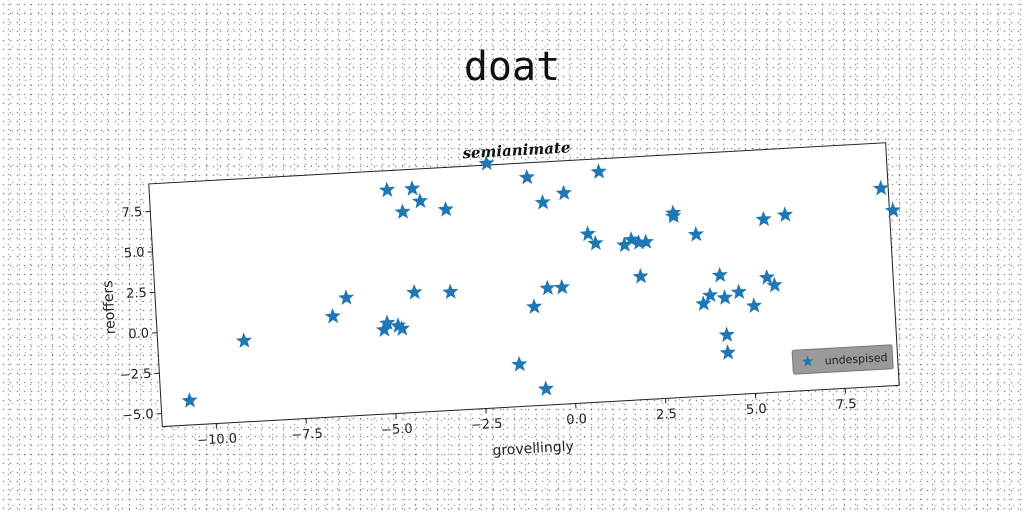 This screenshot has width=1024, height=512. Describe the element at coordinates (138, 334) in the screenshot. I see `y-tick-label: 0.0` at that location.